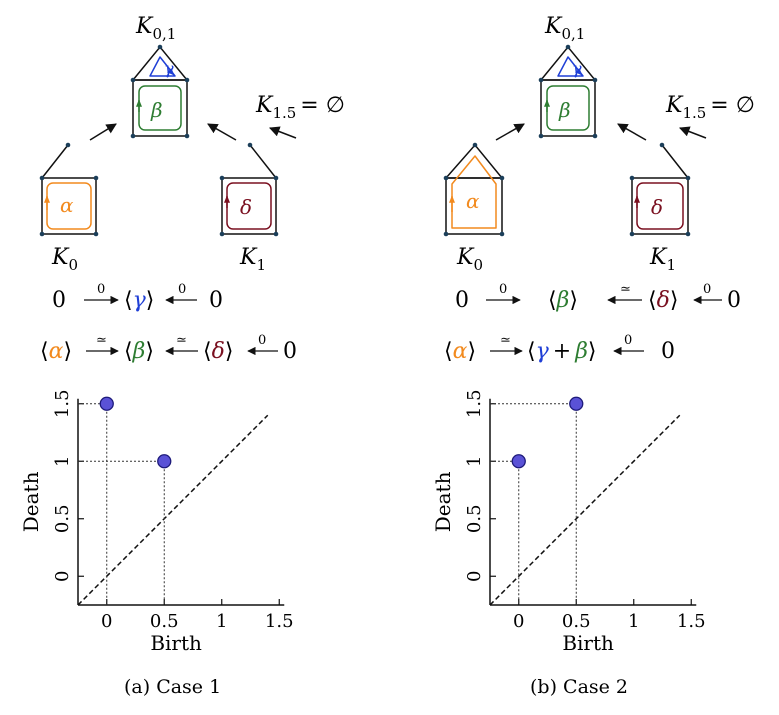  I want to click on alpha-loop-b, so click(474, 192).